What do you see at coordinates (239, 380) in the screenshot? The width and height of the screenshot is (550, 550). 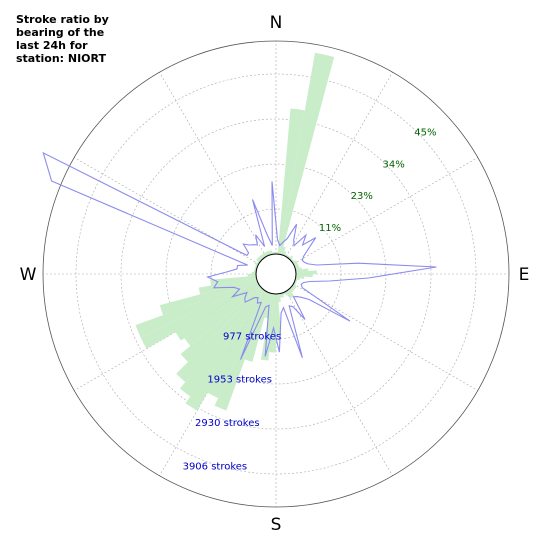 I see `count-tick-label: 1953 strokes` at bounding box center [239, 380].